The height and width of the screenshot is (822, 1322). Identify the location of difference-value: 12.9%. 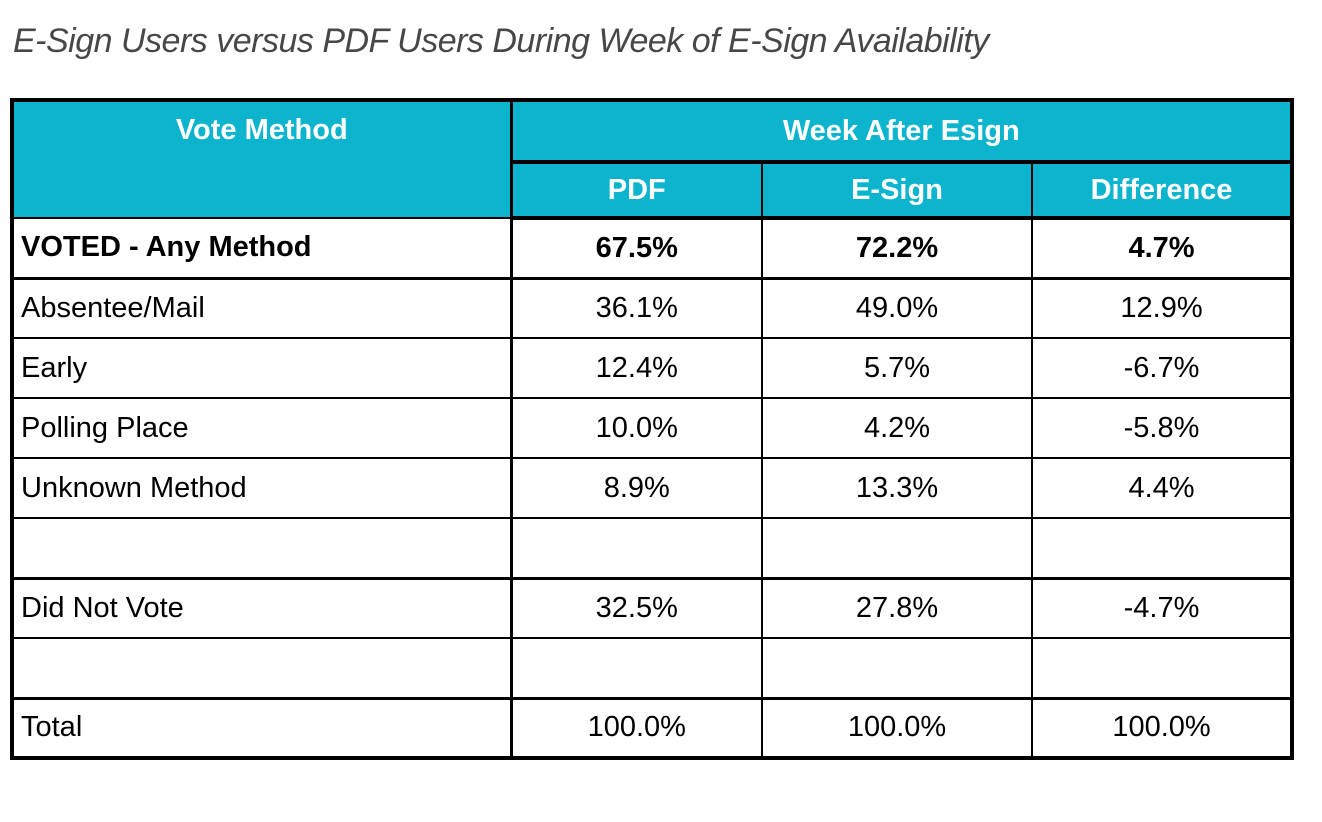
(1162, 308).